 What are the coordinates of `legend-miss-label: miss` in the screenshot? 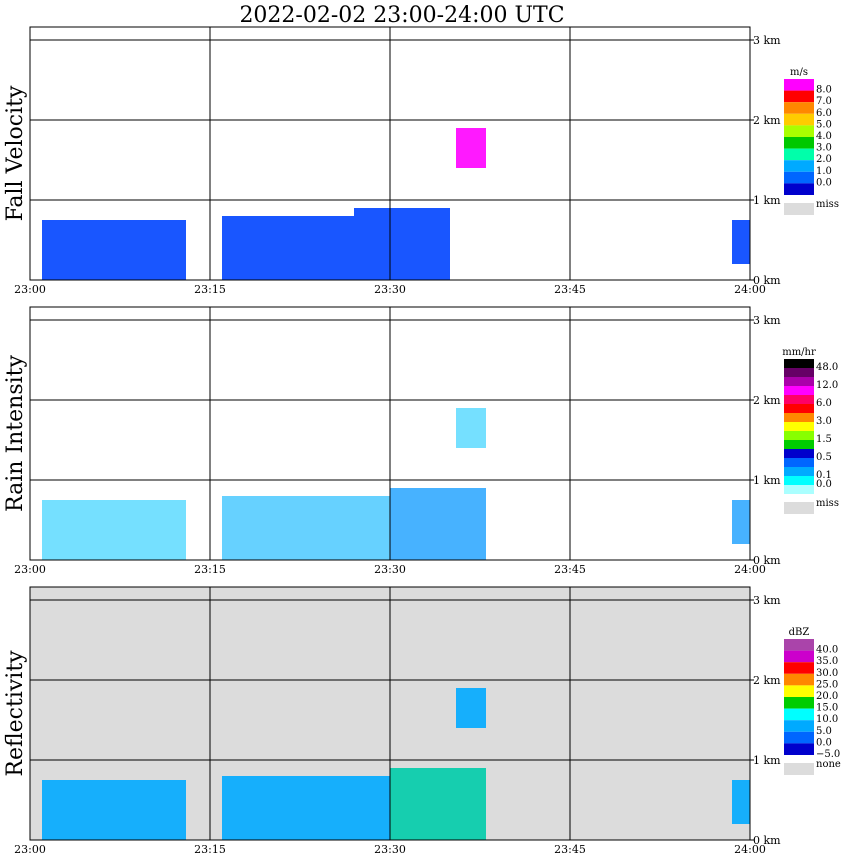 It's located at (827, 204).